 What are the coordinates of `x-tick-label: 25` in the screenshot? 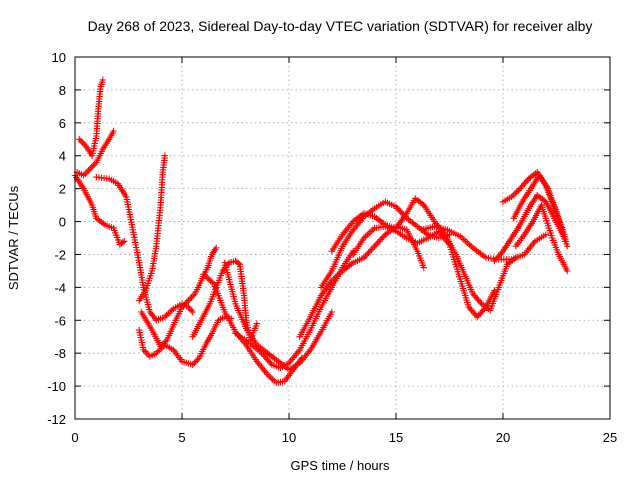 It's located at (610, 437).